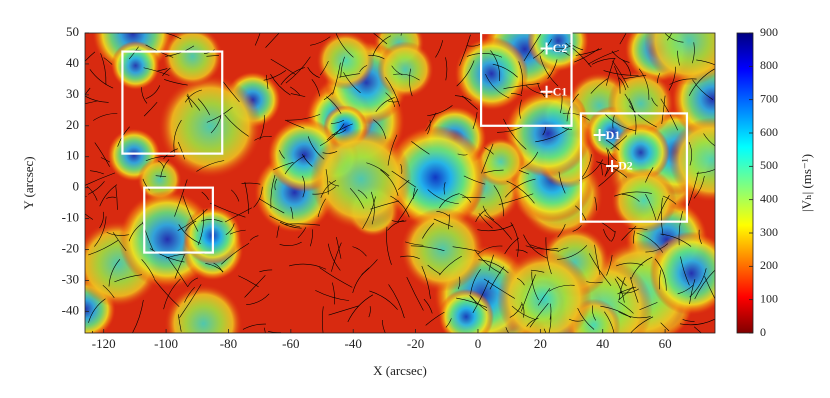 Image resolution: width=830 pixels, height=398 pixels. Describe the element at coordinates (806, 183) in the screenshot. I see `colorbar-label: |Vₕ| (ms⁻¹)` at that location.